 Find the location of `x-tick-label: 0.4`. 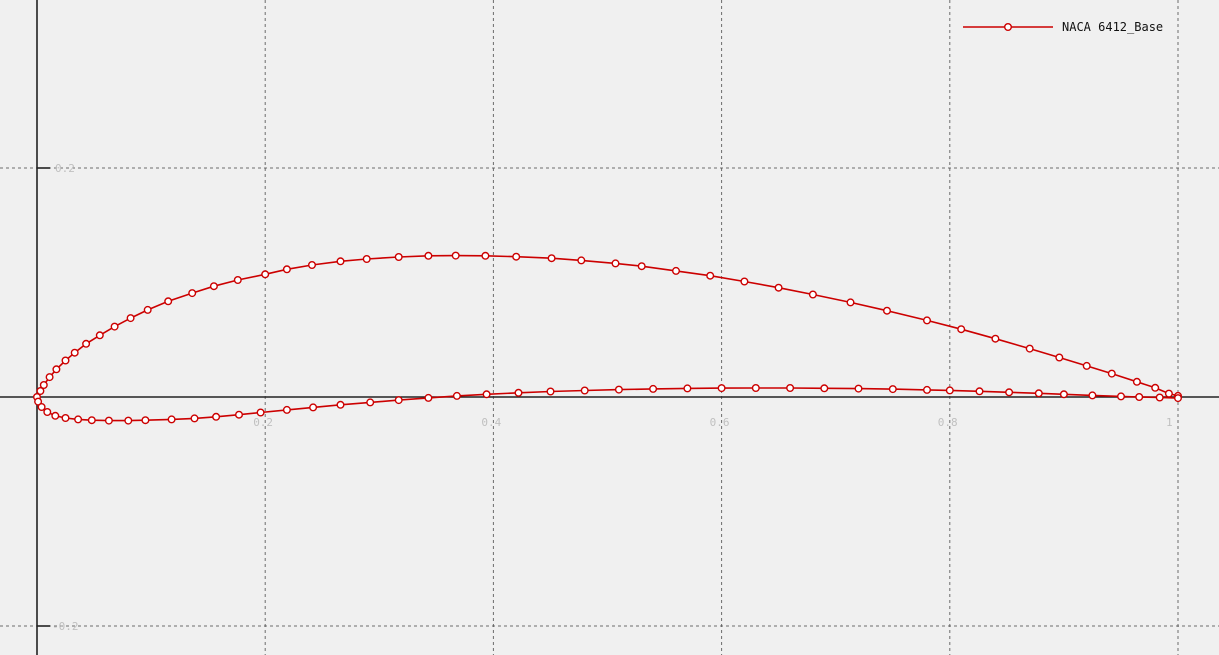

x-tick-label: 0.4 is located at coordinates (491, 422).